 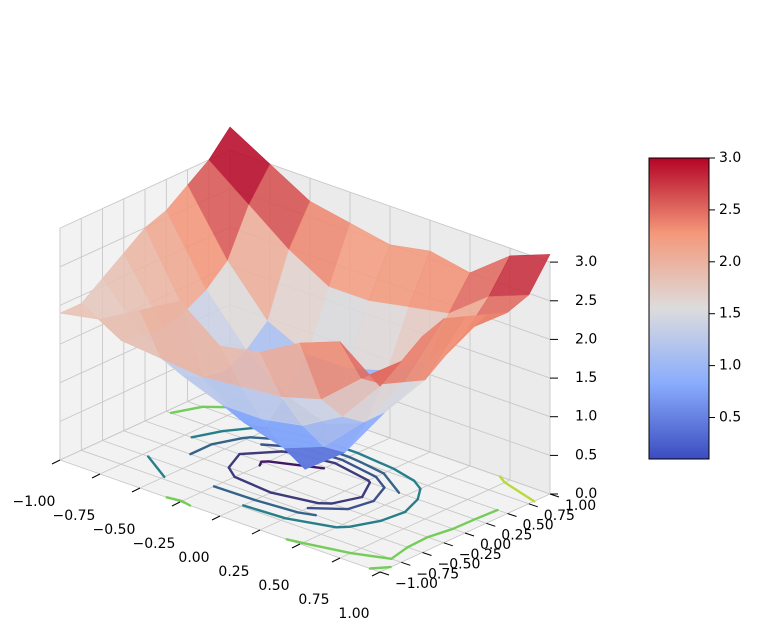 I want to click on colorbar-gradient, so click(x=679, y=308).